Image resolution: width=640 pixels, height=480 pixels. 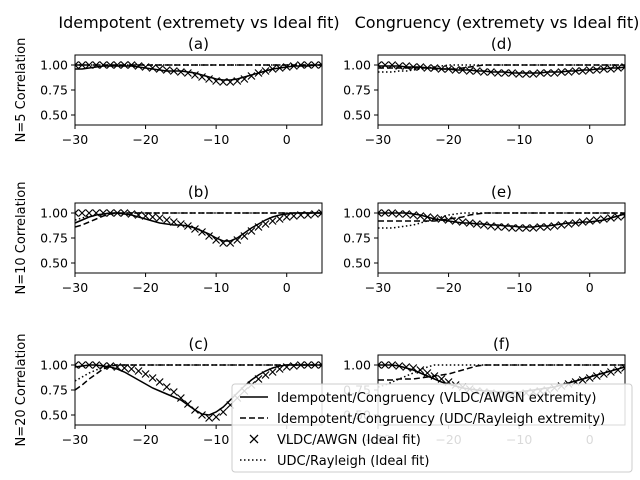 I want to click on panel-a-plot-area, so click(x=198, y=73).